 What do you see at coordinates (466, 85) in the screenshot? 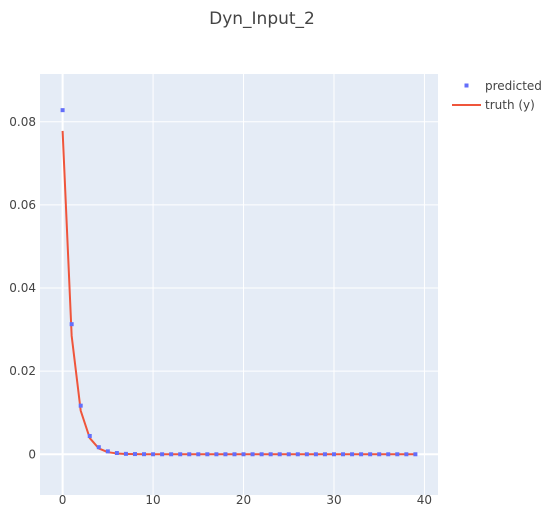
I see `legend-marker-predicted` at bounding box center [466, 85].